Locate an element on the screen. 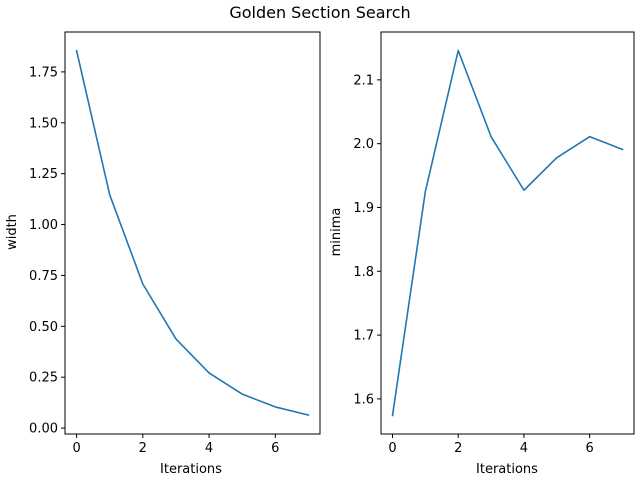 The height and width of the screenshot is (480, 640). width-chart-xtick-label: 6 is located at coordinates (275, 448).